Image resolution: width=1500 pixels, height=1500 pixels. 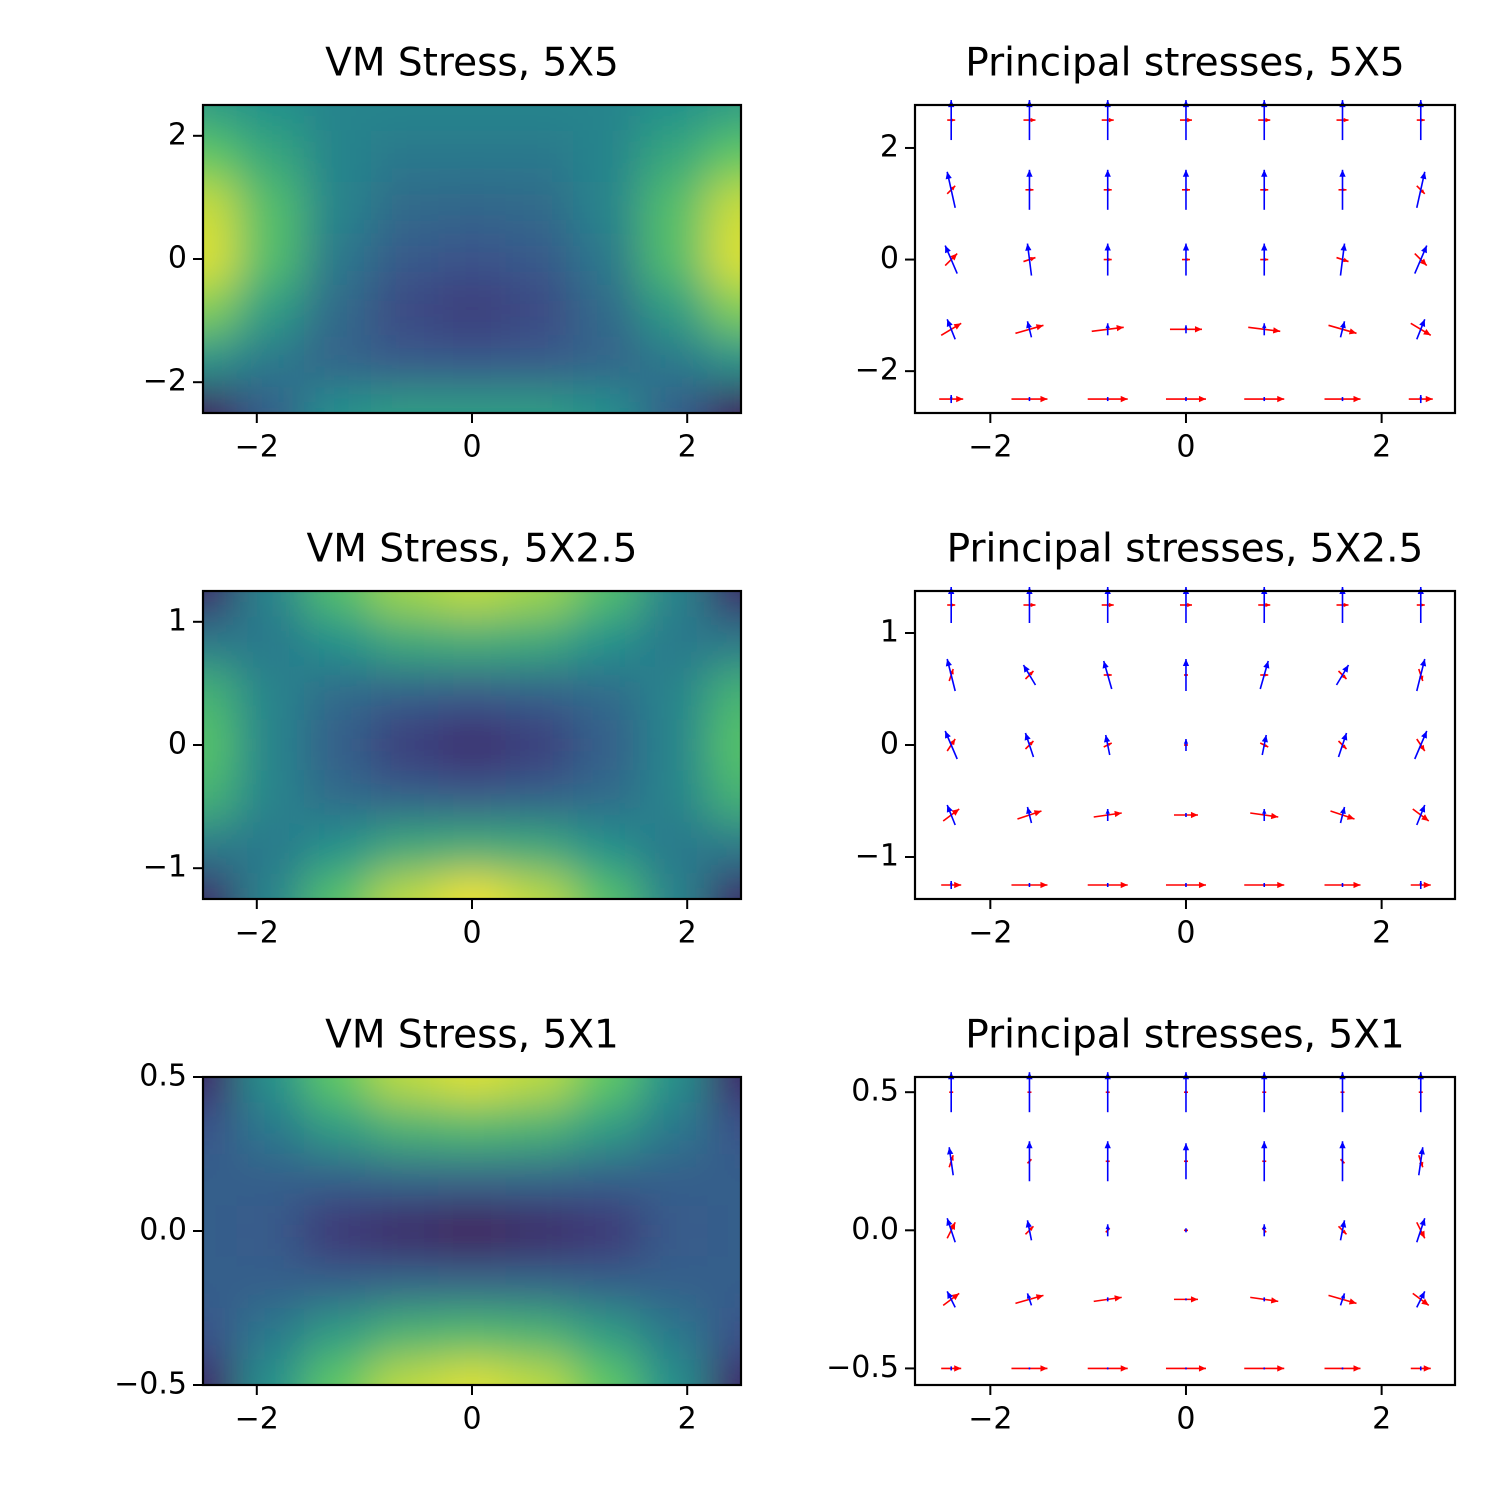 What do you see at coordinates (472, 1035) in the screenshot?
I see `subplot-title: VM Stress, 5X1` at bounding box center [472, 1035].